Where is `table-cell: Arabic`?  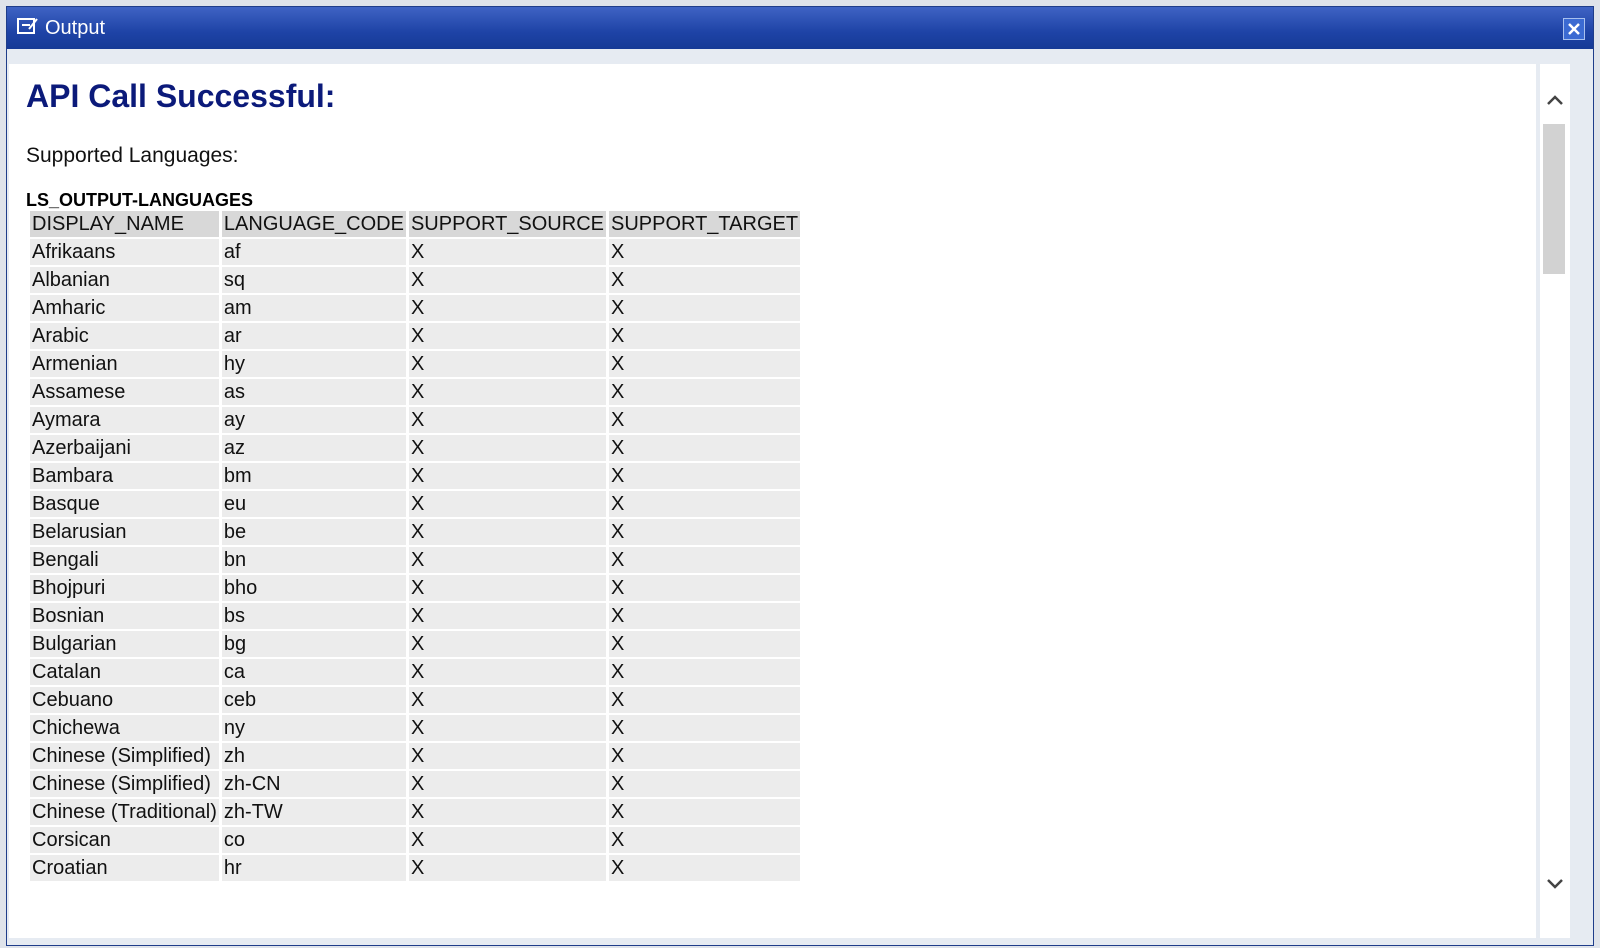 table-cell: Arabic is located at coordinates (124, 336).